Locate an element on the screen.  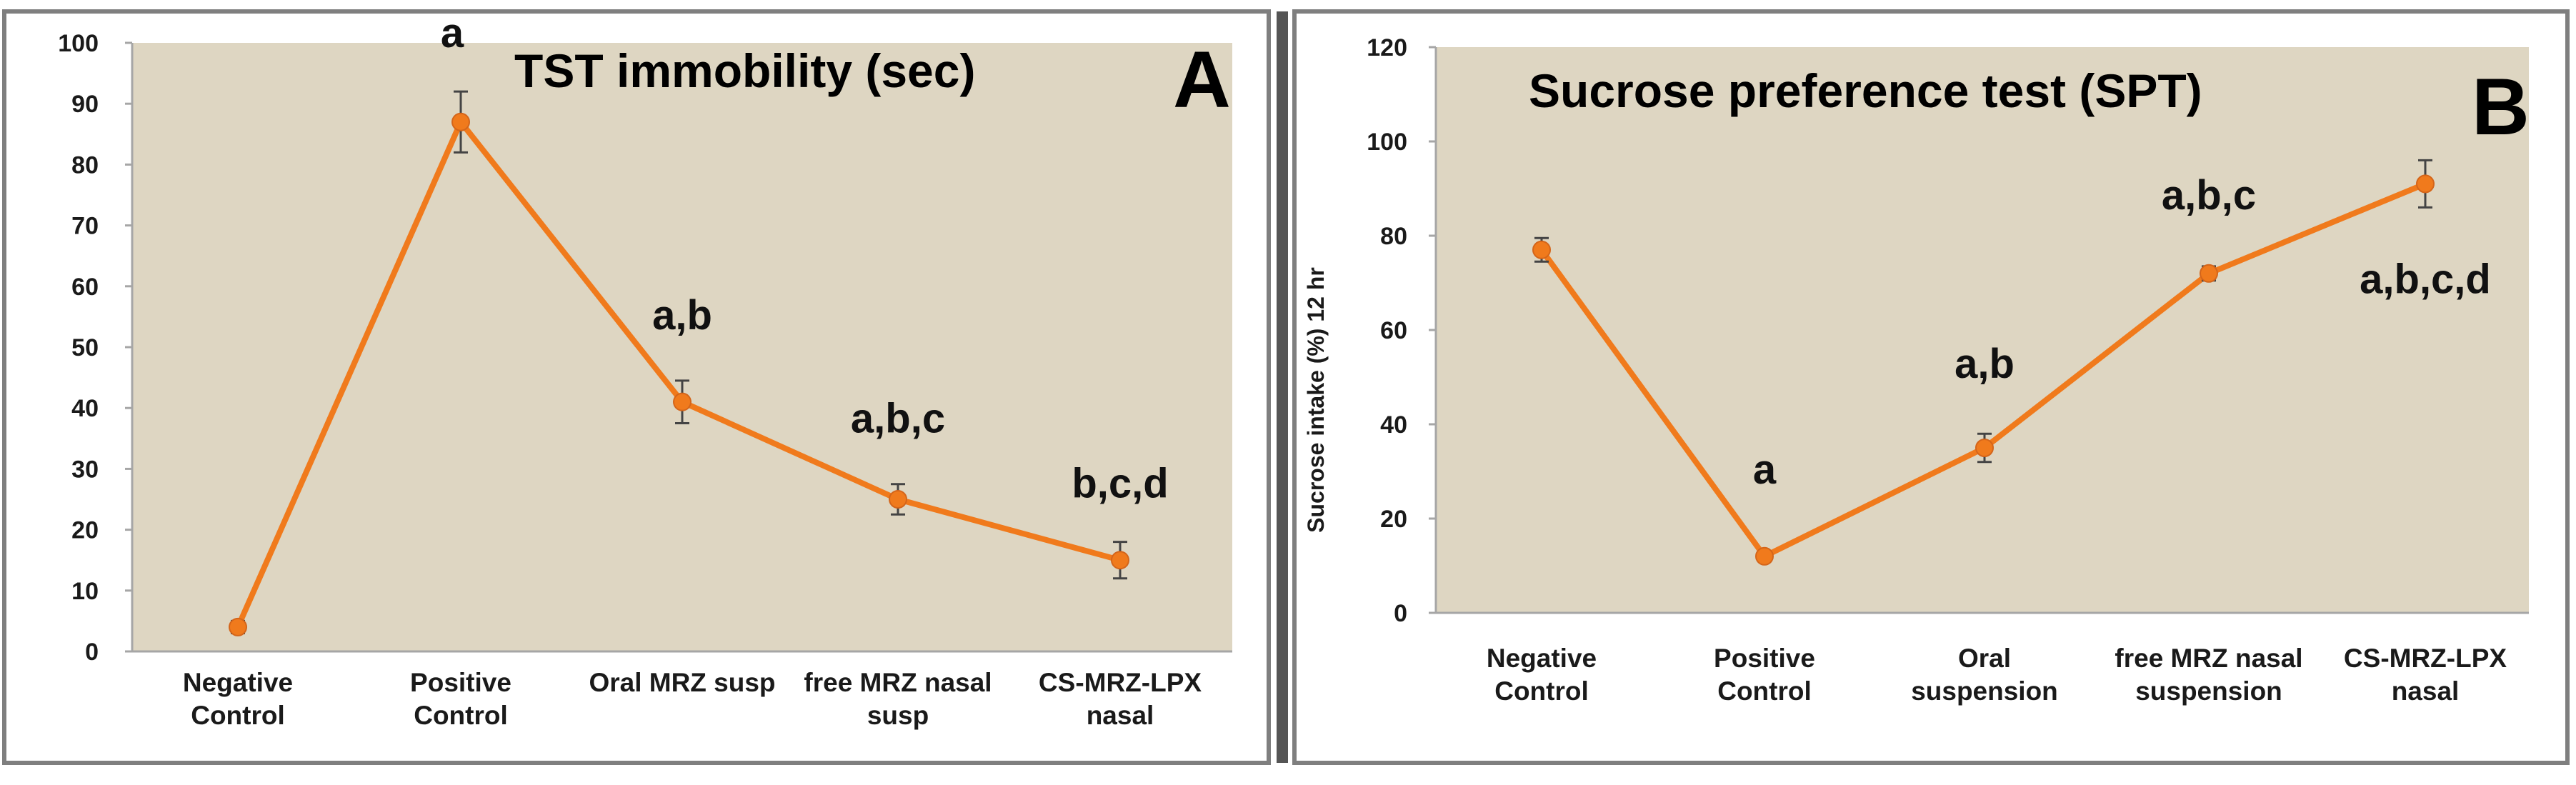
x-category-line-a: CS-MRZ-LPX is located at coordinates (1121, 682).